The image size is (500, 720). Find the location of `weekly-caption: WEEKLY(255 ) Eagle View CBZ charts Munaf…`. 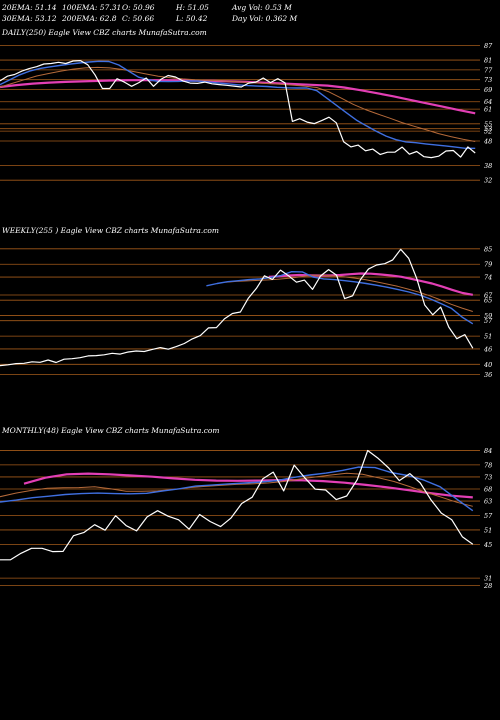

weekly-caption: WEEKLY(255 ) Eagle View CBZ charts Munaf… is located at coordinates (111, 230).